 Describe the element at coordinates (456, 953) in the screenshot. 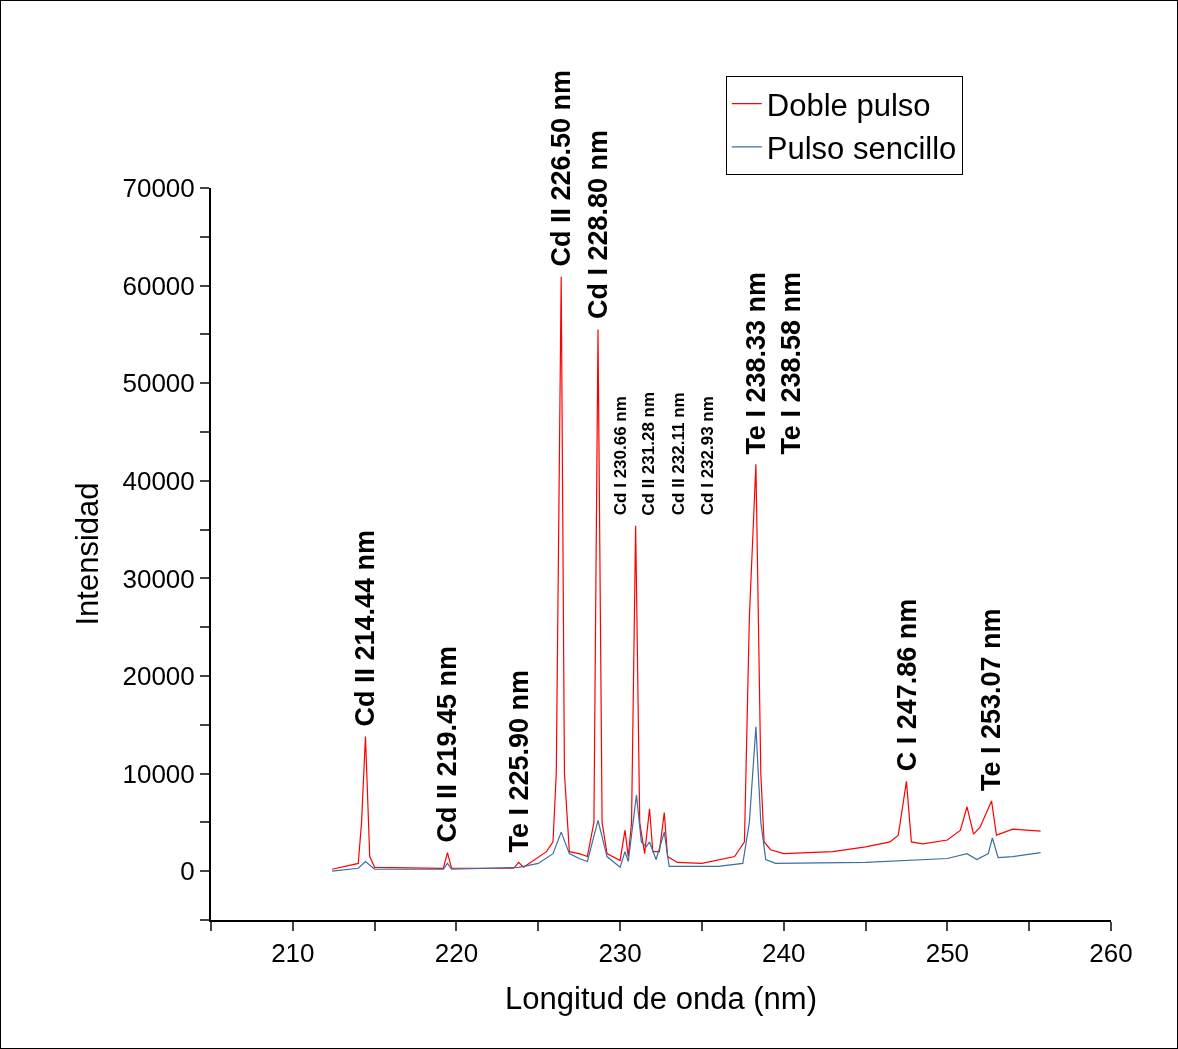

I see `x-tick-label: 220` at that location.